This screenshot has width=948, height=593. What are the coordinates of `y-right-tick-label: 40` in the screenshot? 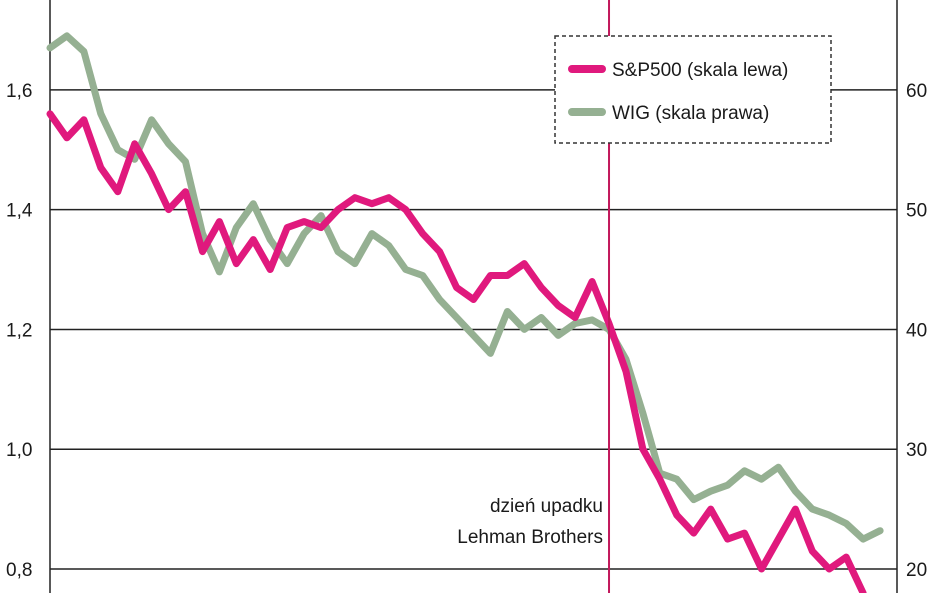 It's located at (916, 330).